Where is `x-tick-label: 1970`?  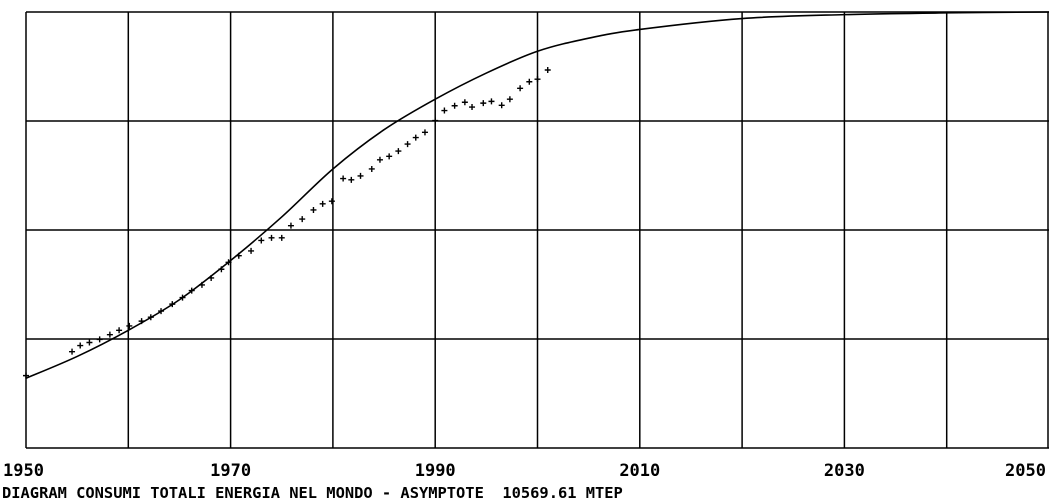 x-tick-label: 1970 is located at coordinates (230, 471).